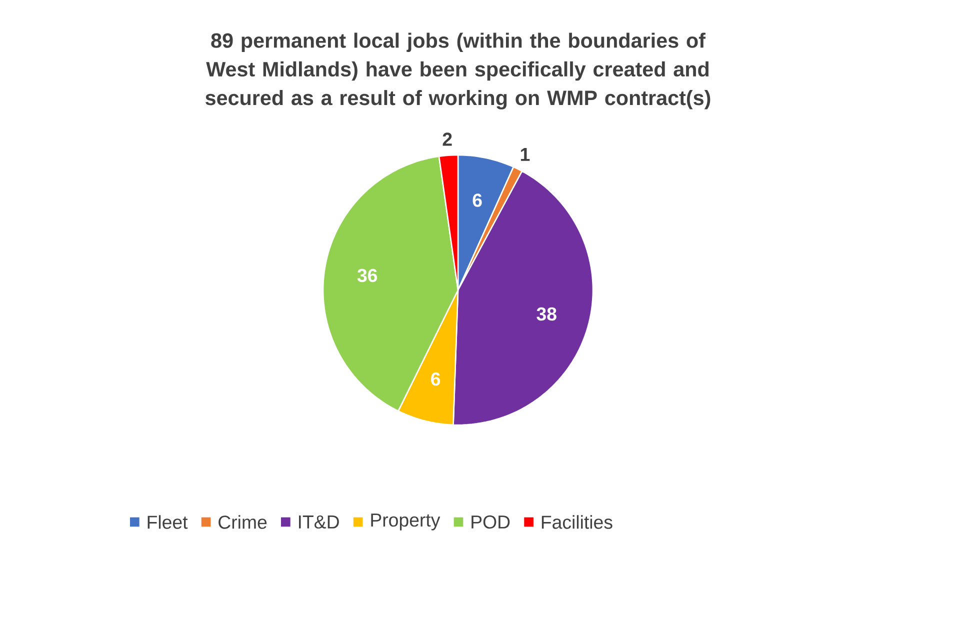 The image size is (955, 637). Describe the element at coordinates (577, 522) in the screenshot. I see `legend-label: Facilities` at that location.